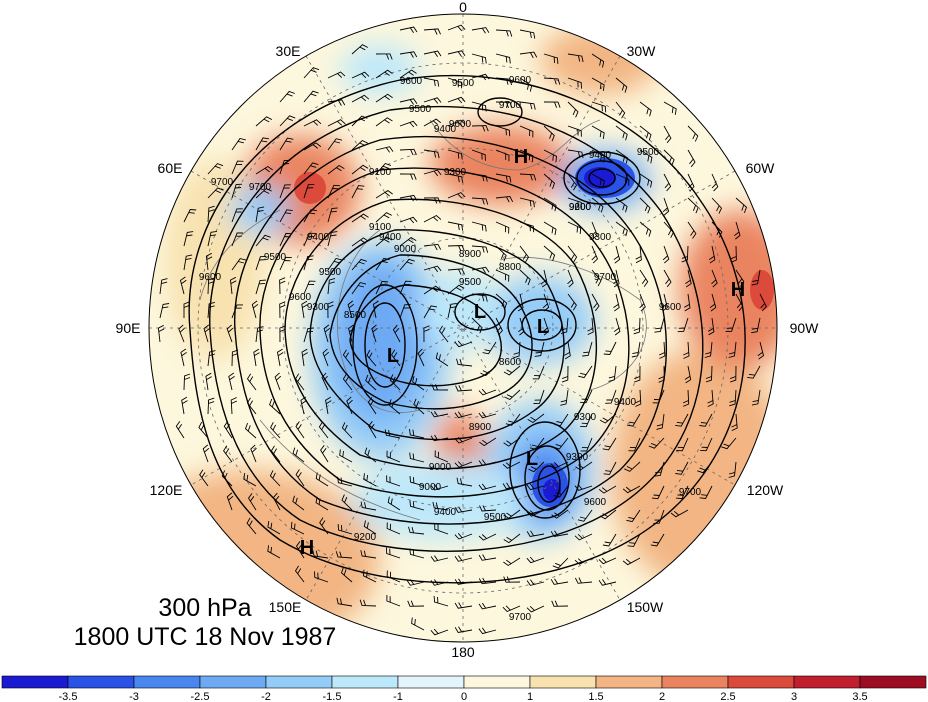 This screenshot has height=702, width=928. What do you see at coordinates (761, 168) in the screenshot?
I see `lon-label-60w: 60W` at bounding box center [761, 168].